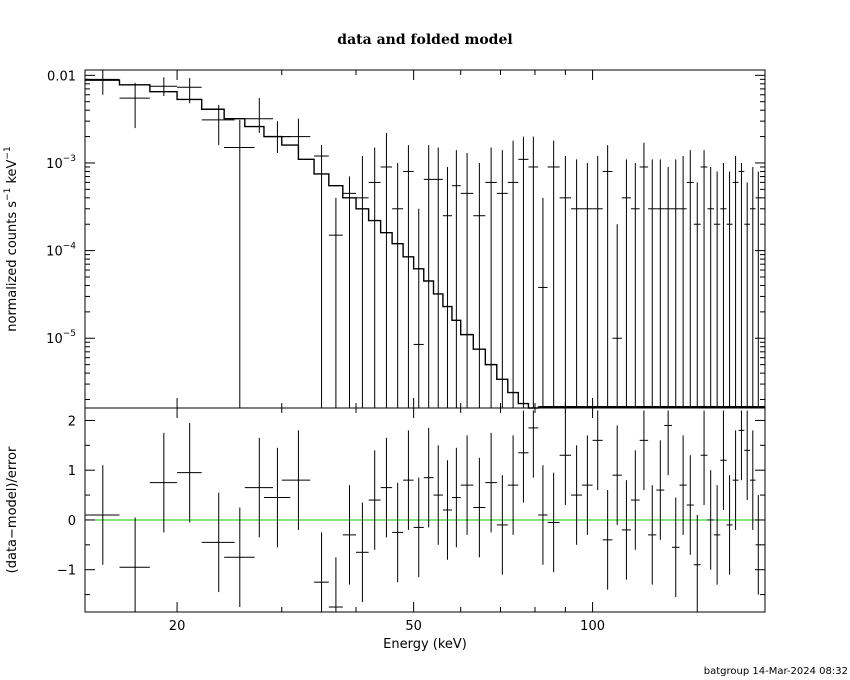  What do you see at coordinates (69, 159) in the screenshot?
I see `y-tick-exponent: −3` at bounding box center [69, 159].